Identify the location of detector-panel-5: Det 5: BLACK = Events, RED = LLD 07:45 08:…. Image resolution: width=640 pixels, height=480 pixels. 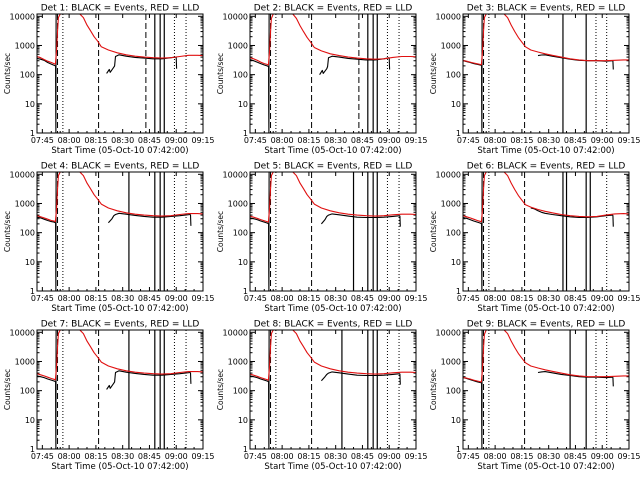
(322, 238).